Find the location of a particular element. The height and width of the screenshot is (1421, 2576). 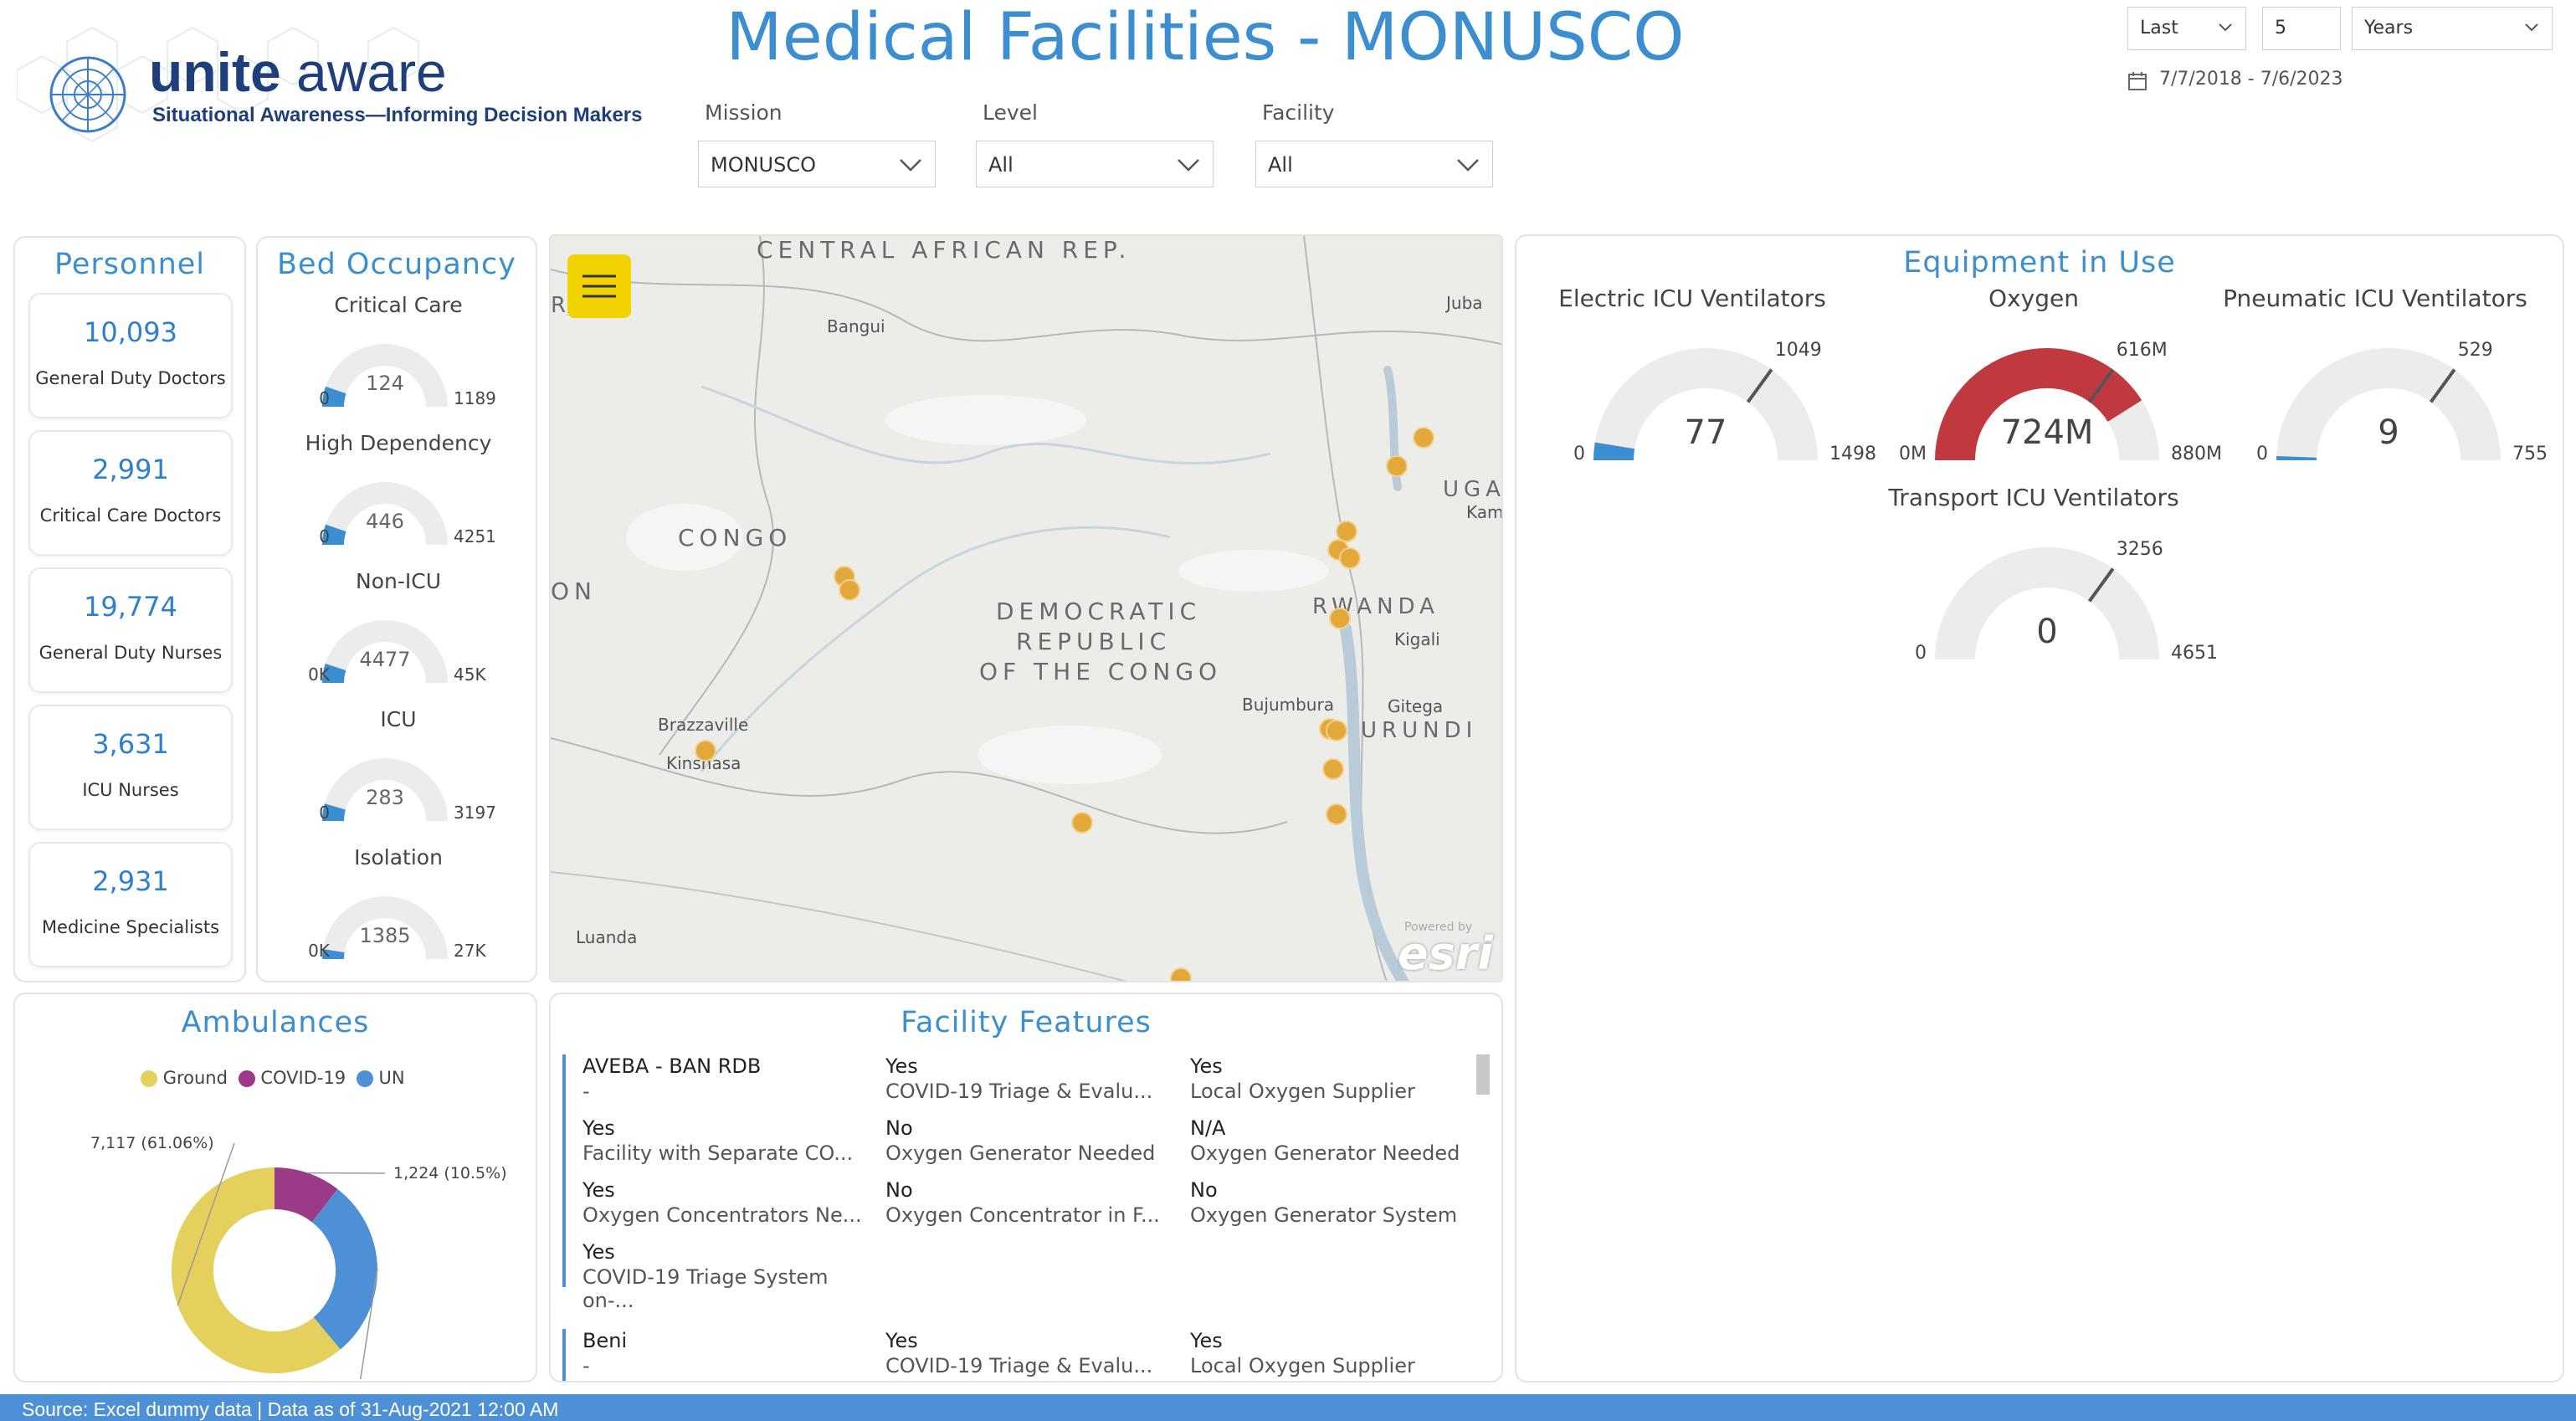

facility-slicer-label: Facility is located at coordinates (1298, 112).